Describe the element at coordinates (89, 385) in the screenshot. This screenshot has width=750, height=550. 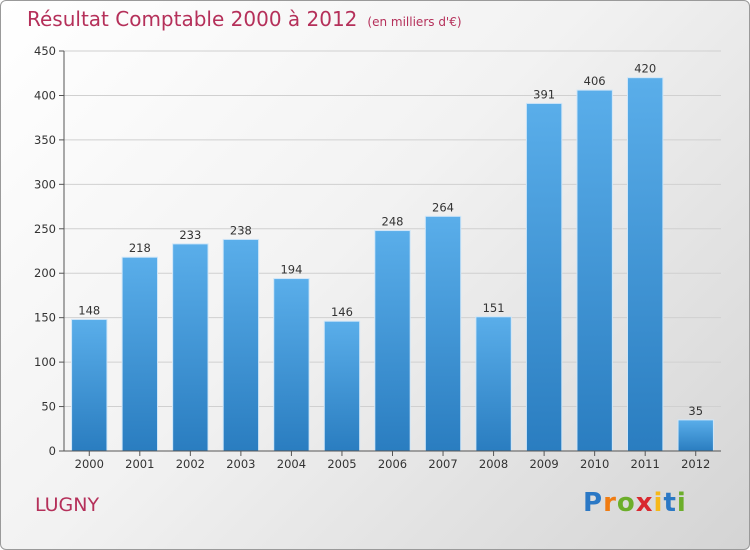
I see `bar-2000` at that location.